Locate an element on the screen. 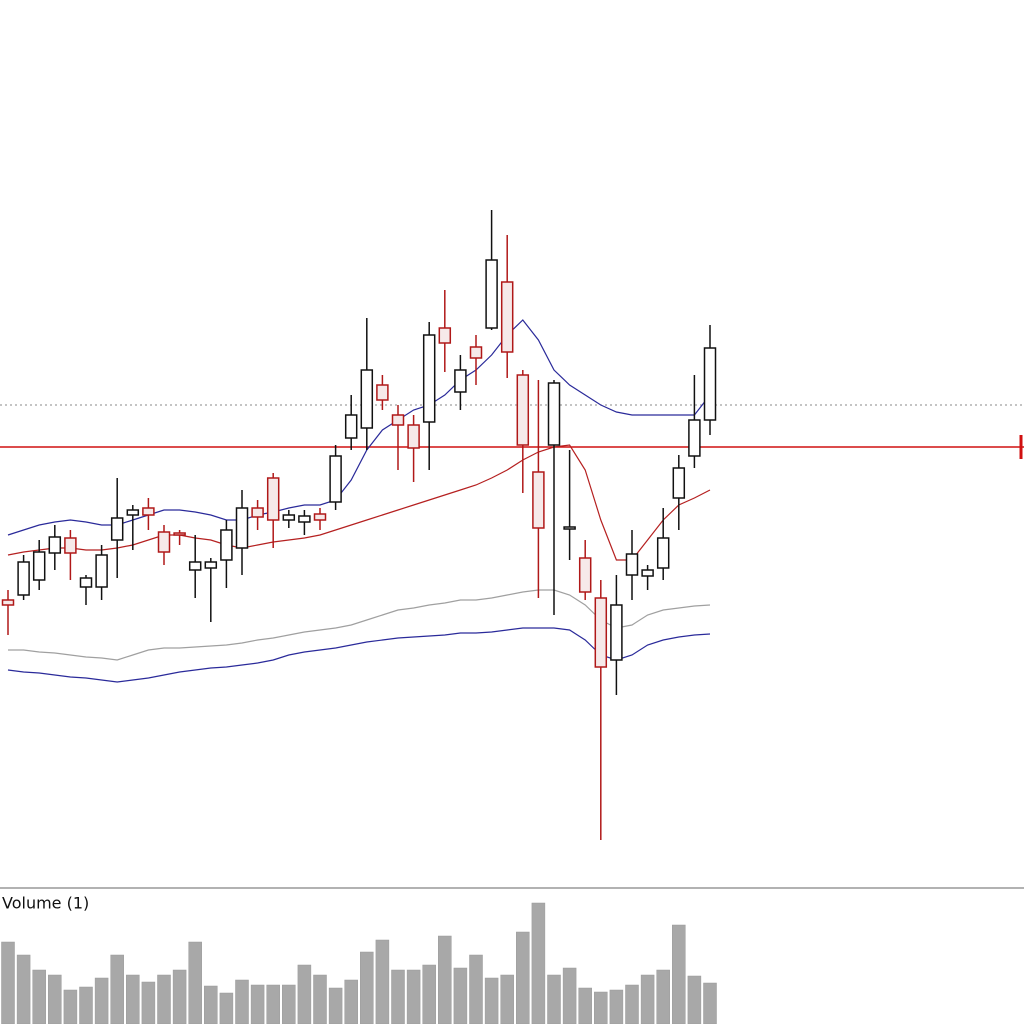 The width and height of the screenshot is (1024, 1024). volume-label: Volume (1) is located at coordinates (45, 903).